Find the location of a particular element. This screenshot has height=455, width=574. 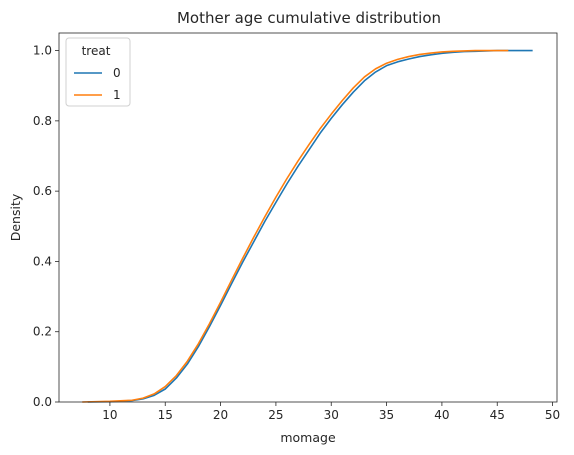

x-tick-label: 25 is located at coordinates (275, 415).